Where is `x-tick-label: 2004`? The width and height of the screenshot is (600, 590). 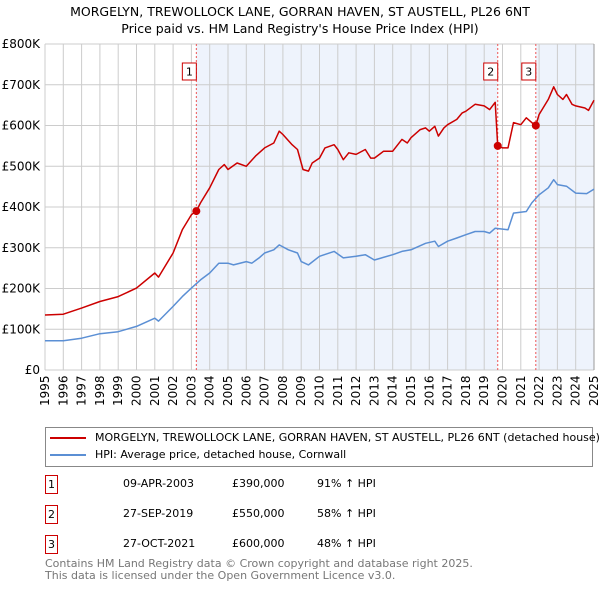
x-tick-label: 2004 is located at coordinates (210, 390).